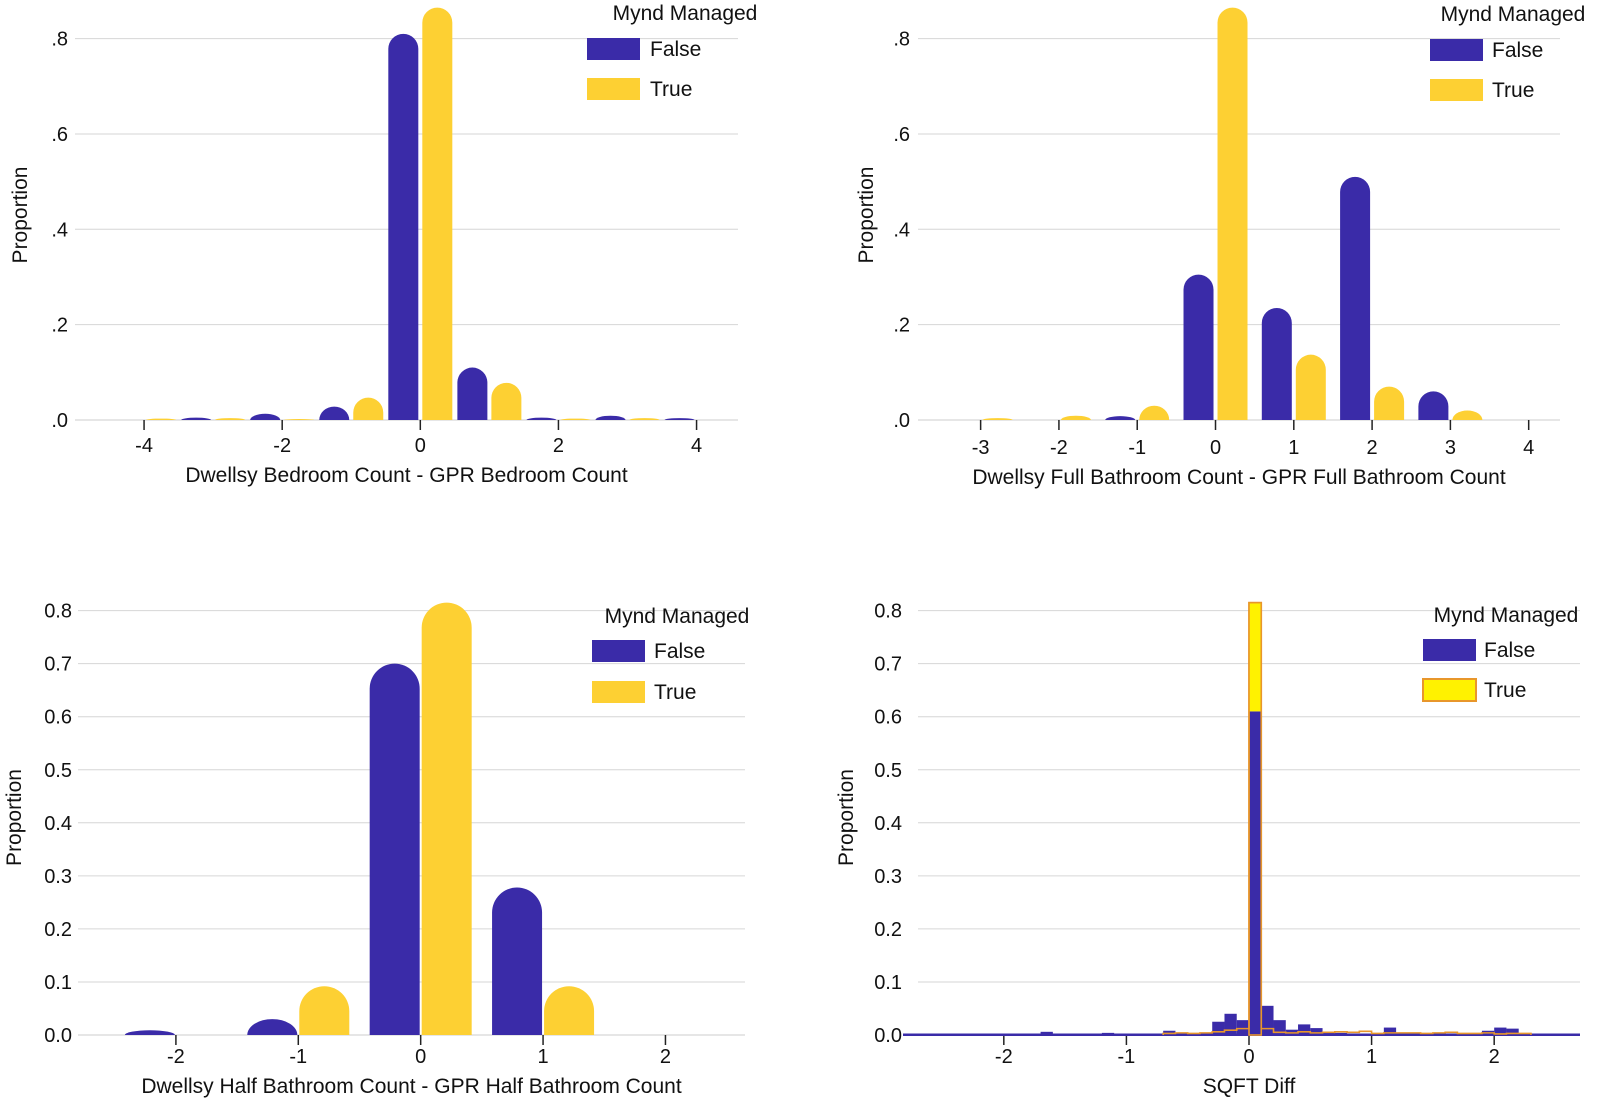 This screenshot has width=1600, height=1103. What do you see at coordinates (59, 40) in the screenshot?
I see `y-tick-label: .8` at bounding box center [59, 40].